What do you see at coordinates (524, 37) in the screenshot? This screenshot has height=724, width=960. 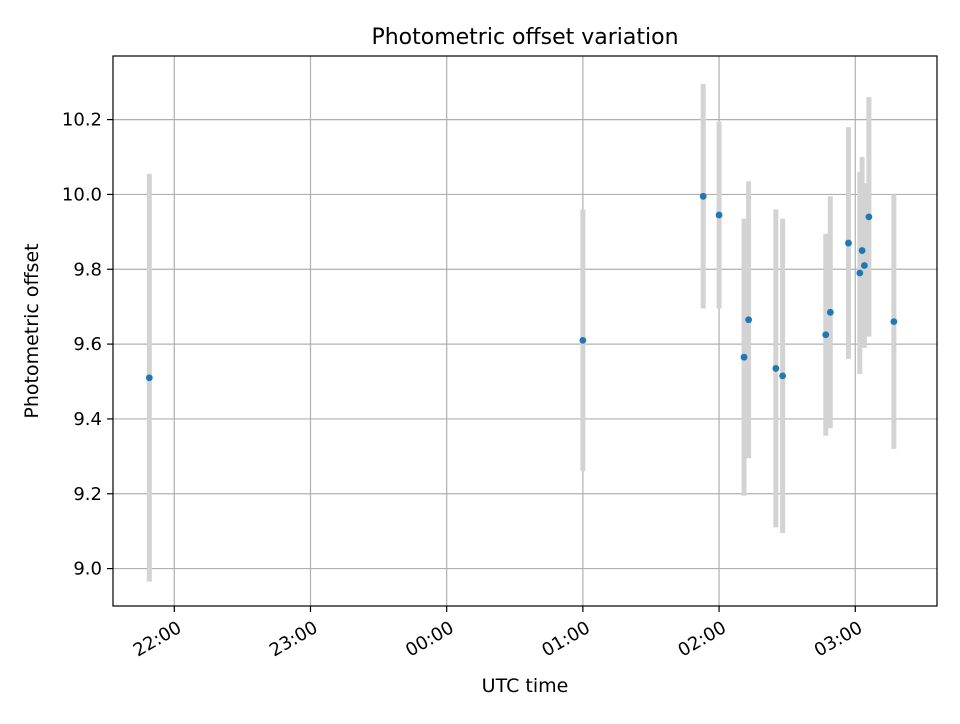 I see `chart-title: Photometric offset variation` at bounding box center [524, 37].